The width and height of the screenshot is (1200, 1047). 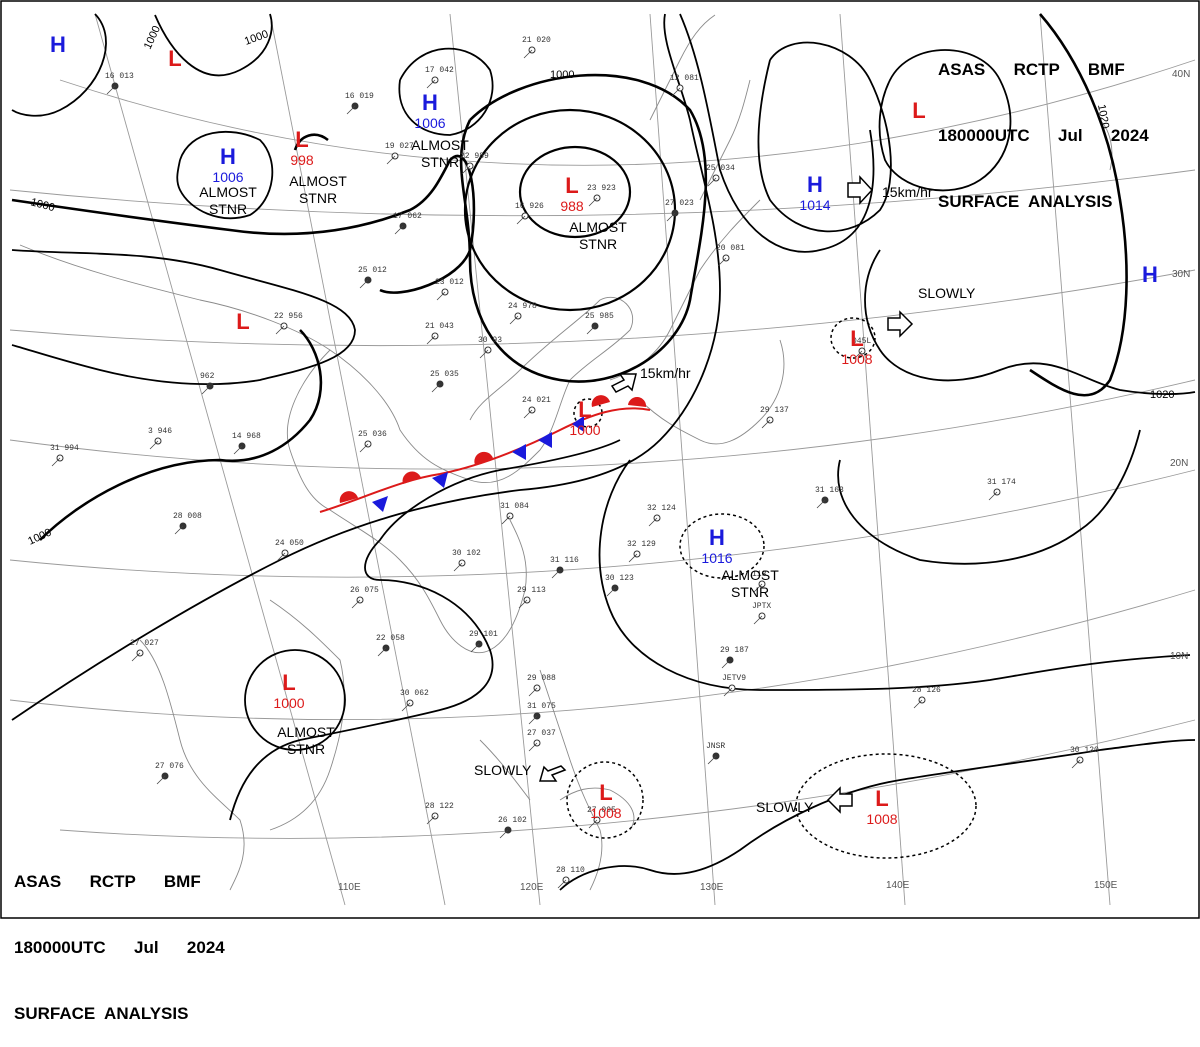 I want to click on central-pressure-value: 1016, so click(x=716, y=558).